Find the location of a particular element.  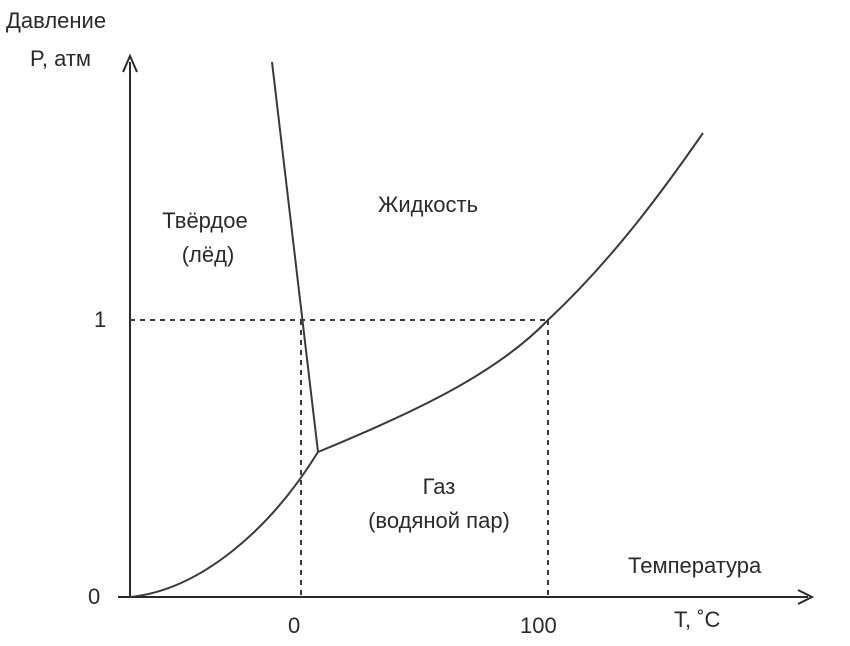

y-tick-label: 0 is located at coordinates (94, 596).